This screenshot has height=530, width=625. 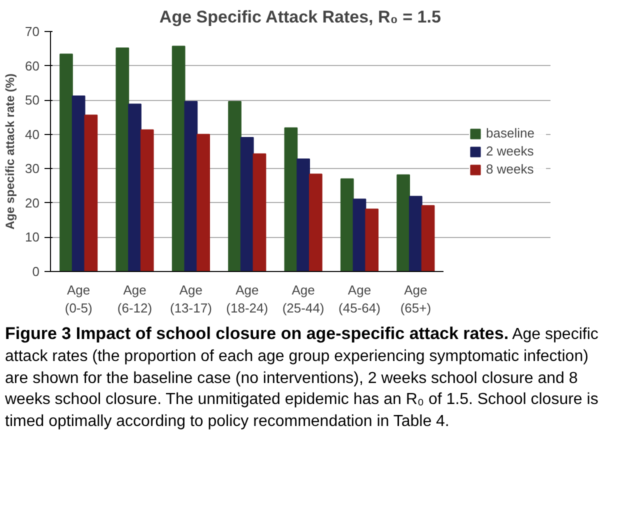 I want to click on y-tick-label: 60, so click(x=32, y=66).